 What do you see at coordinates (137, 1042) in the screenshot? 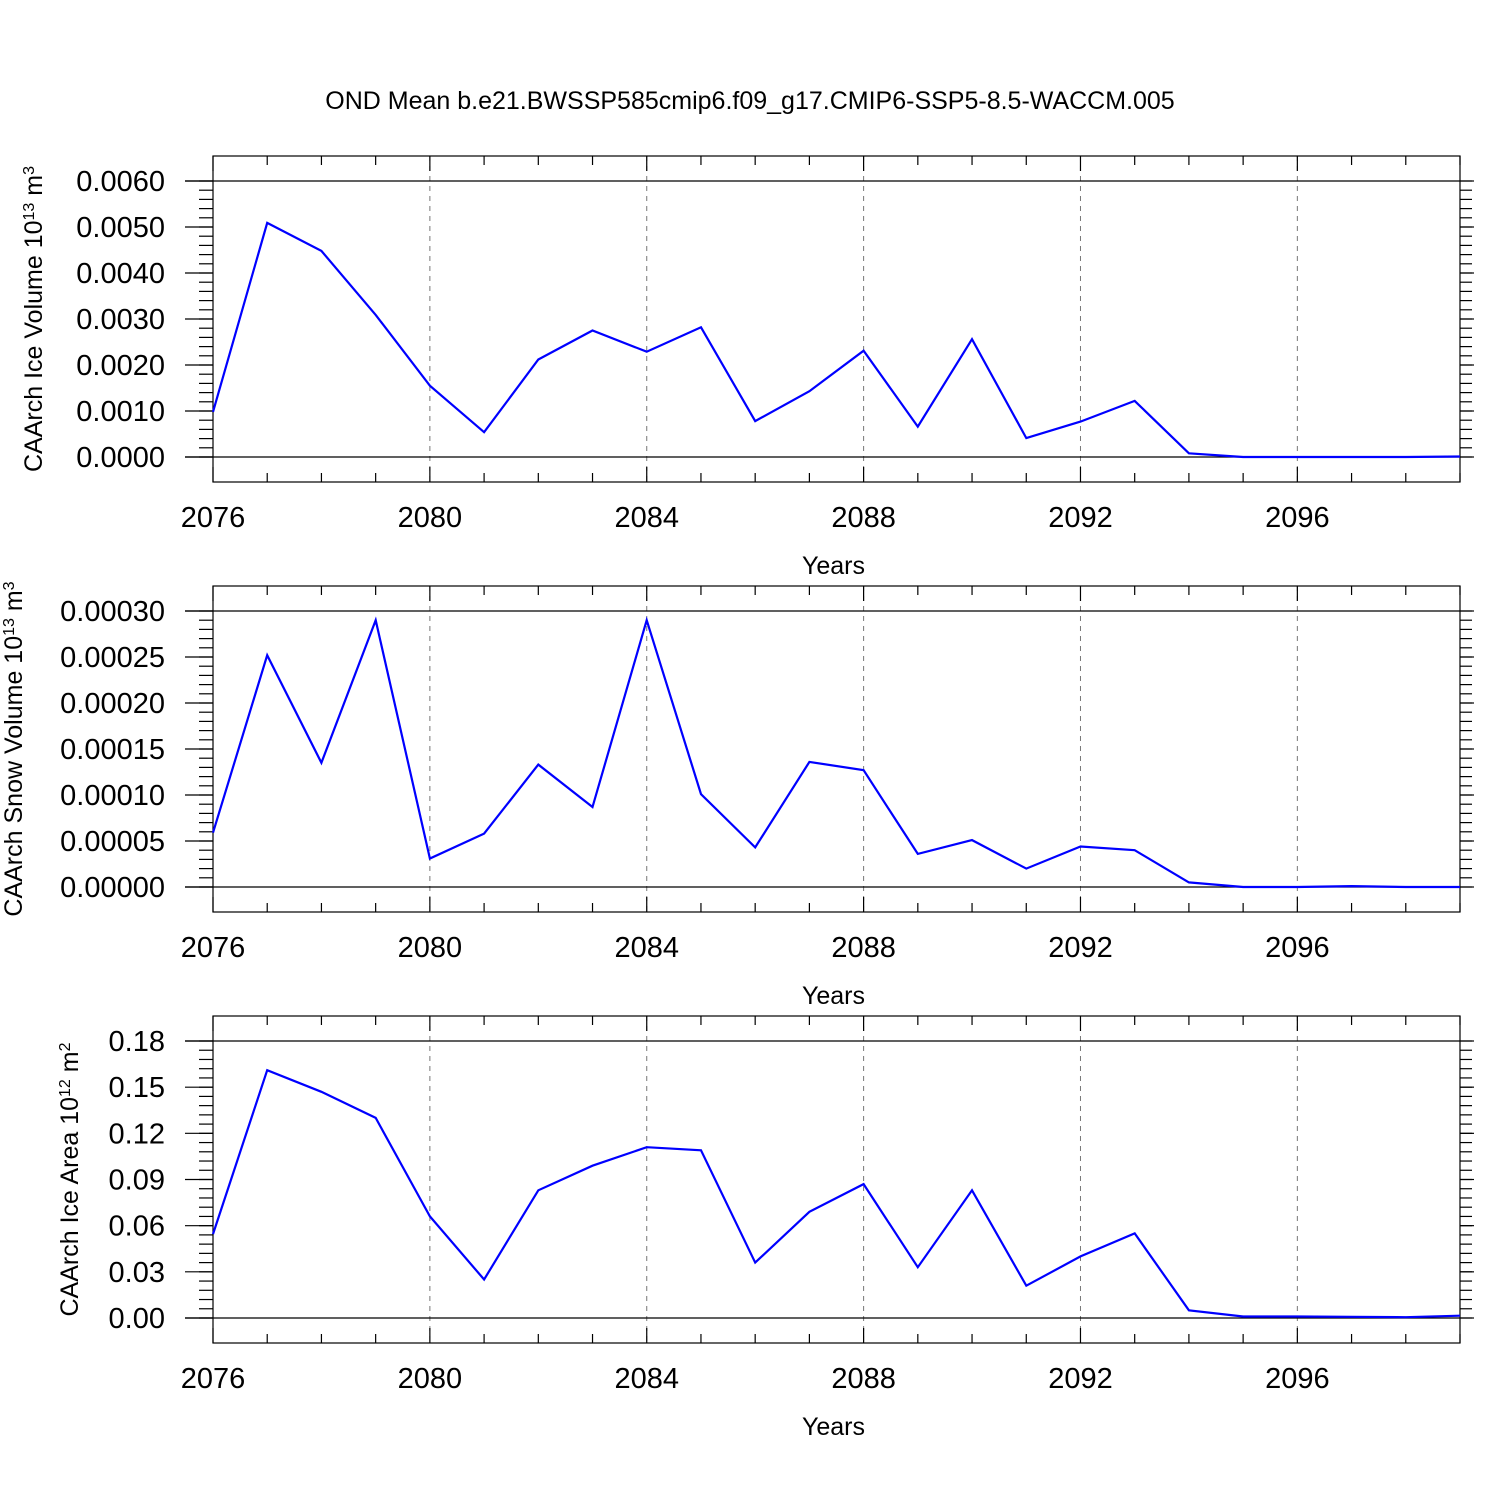
I see `y-tick-label: 0.18` at bounding box center [137, 1042].